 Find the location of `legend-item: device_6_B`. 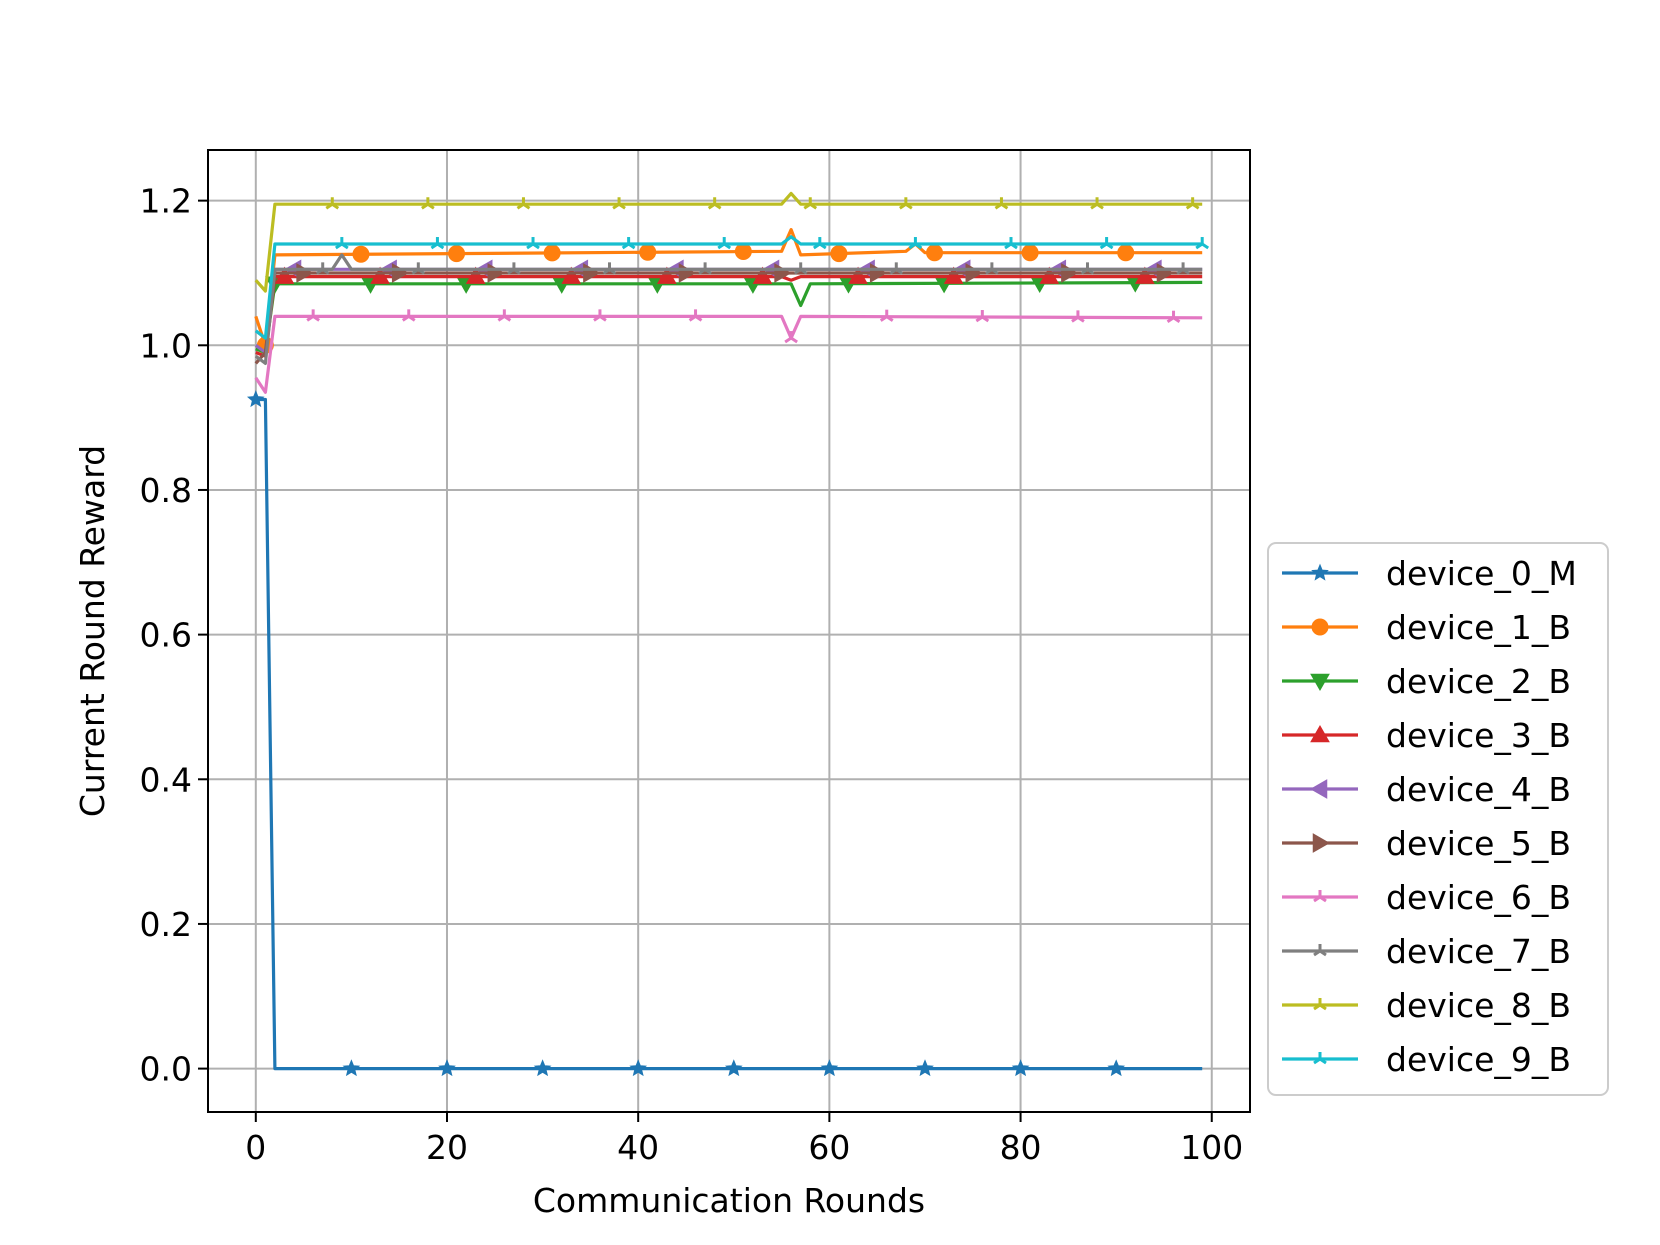

legend-item: device_6_B is located at coordinates (1426, 897).